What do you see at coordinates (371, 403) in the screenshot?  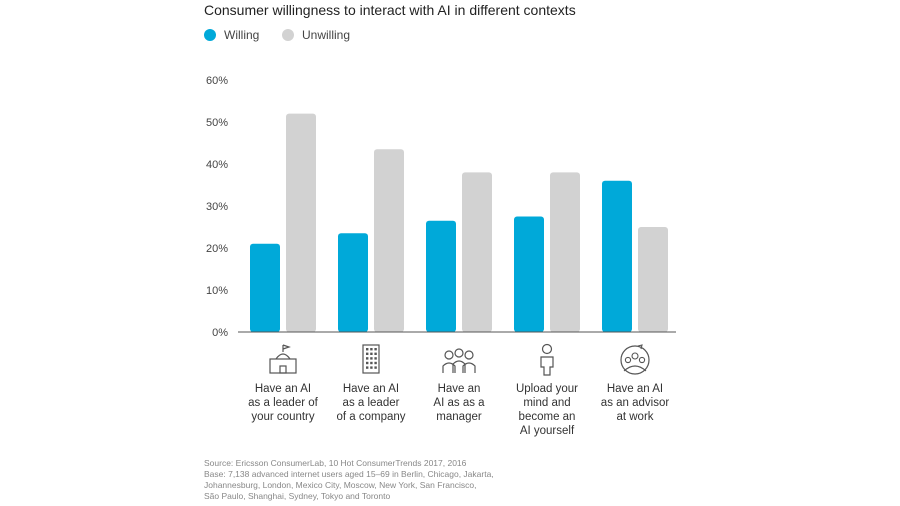 I see `x-category-label: Have an AI as a leader of a company` at bounding box center [371, 403].